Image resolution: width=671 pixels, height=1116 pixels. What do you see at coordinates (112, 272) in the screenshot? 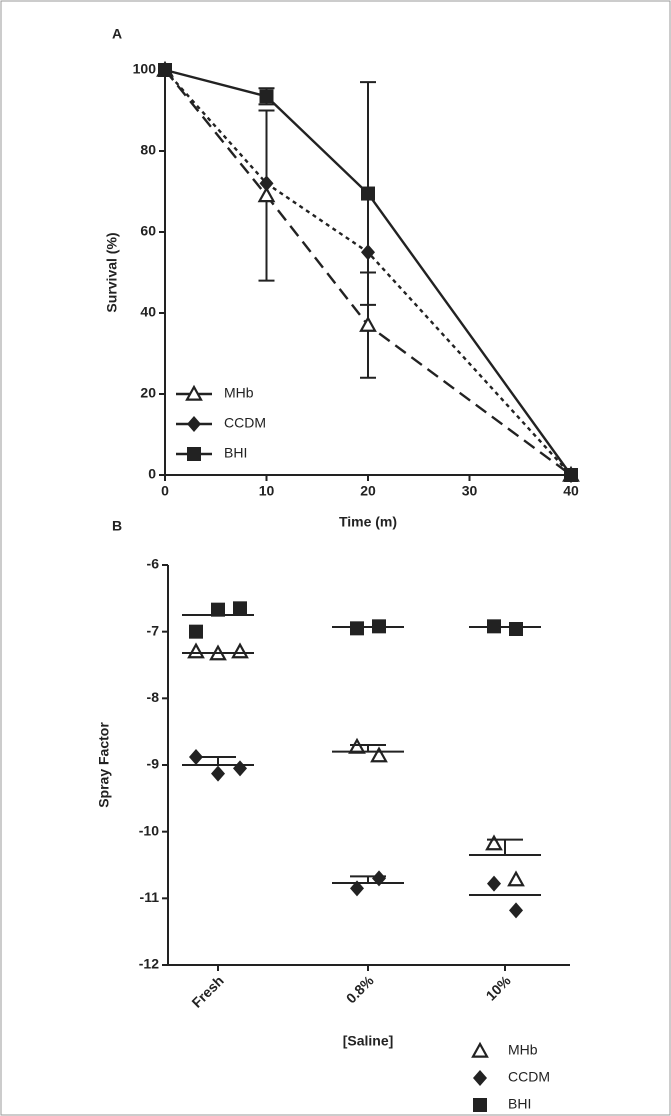
I see `y-axis-label: Survival (%)` at bounding box center [112, 272].